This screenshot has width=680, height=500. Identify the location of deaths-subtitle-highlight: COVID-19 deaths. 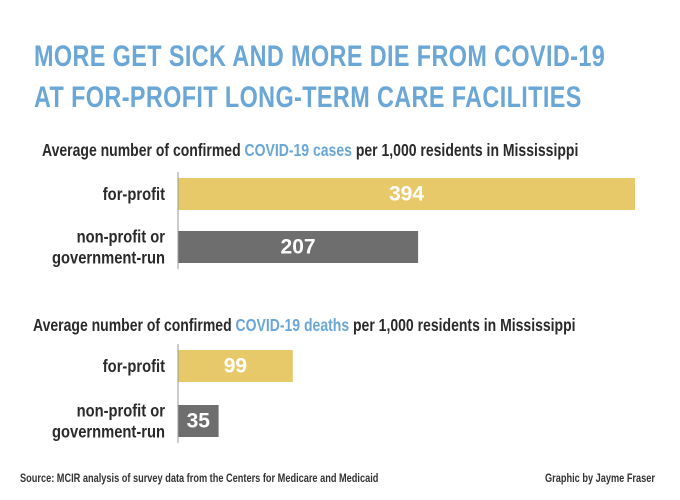
(292, 325).